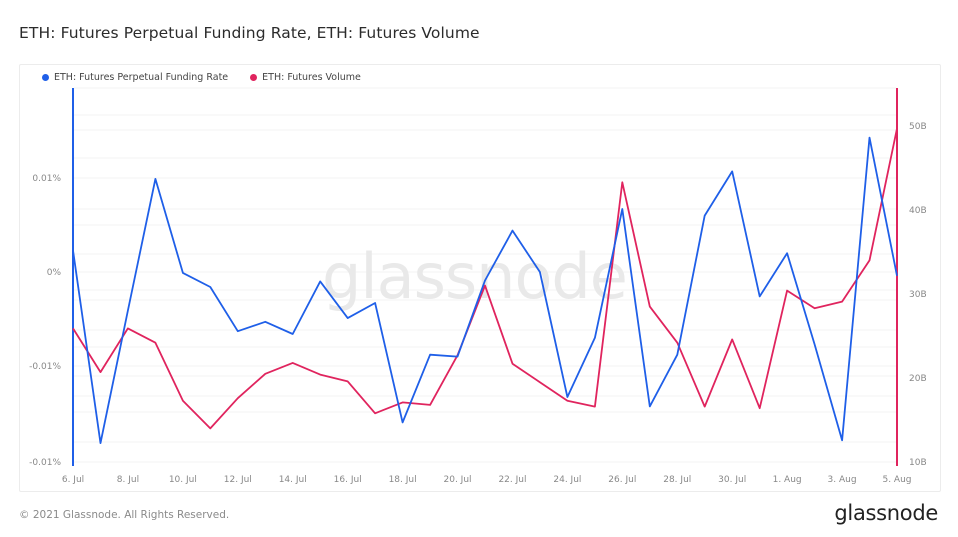 This screenshot has height=537, width=958. What do you see at coordinates (886, 513) in the screenshot?
I see `brand-logo: glassnode` at bounding box center [886, 513].